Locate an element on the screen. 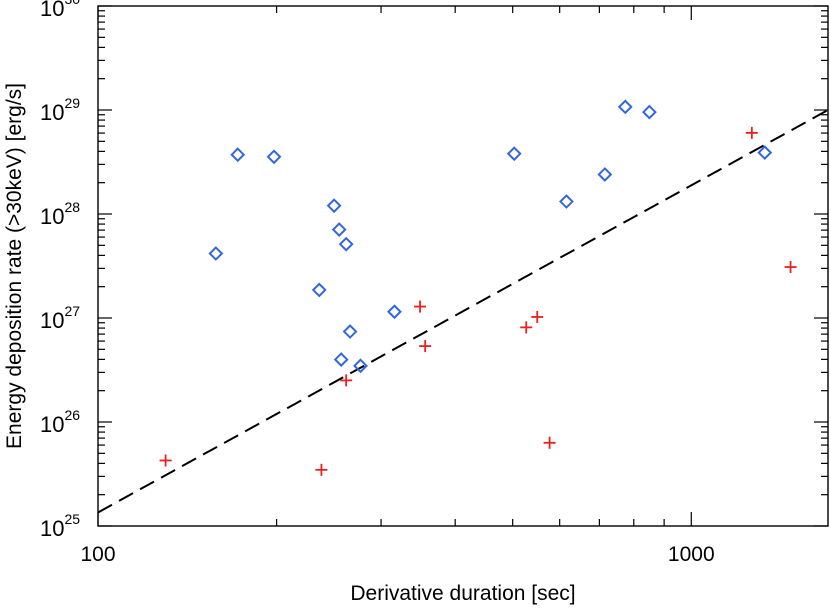 Image resolution: width=831 pixels, height=610 pixels. y-tick-exponent: 30 is located at coordinates (72, 3).